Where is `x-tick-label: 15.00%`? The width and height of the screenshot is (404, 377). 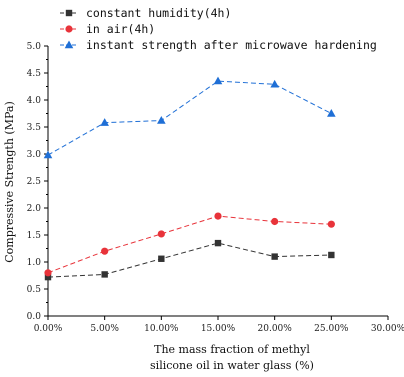
x-tick-label: 15.00% is located at coordinates (218, 329).